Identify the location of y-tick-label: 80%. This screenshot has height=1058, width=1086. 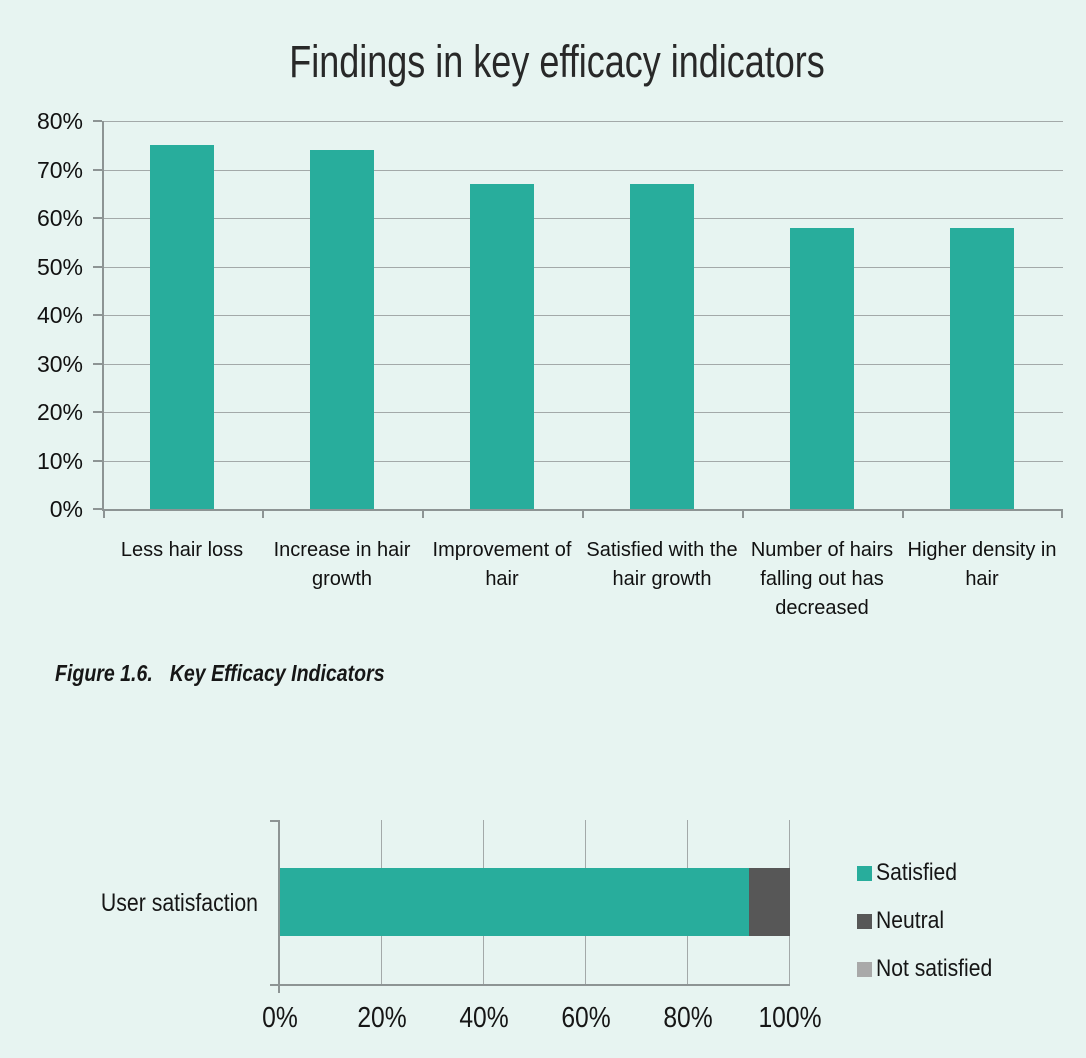
(59, 121).